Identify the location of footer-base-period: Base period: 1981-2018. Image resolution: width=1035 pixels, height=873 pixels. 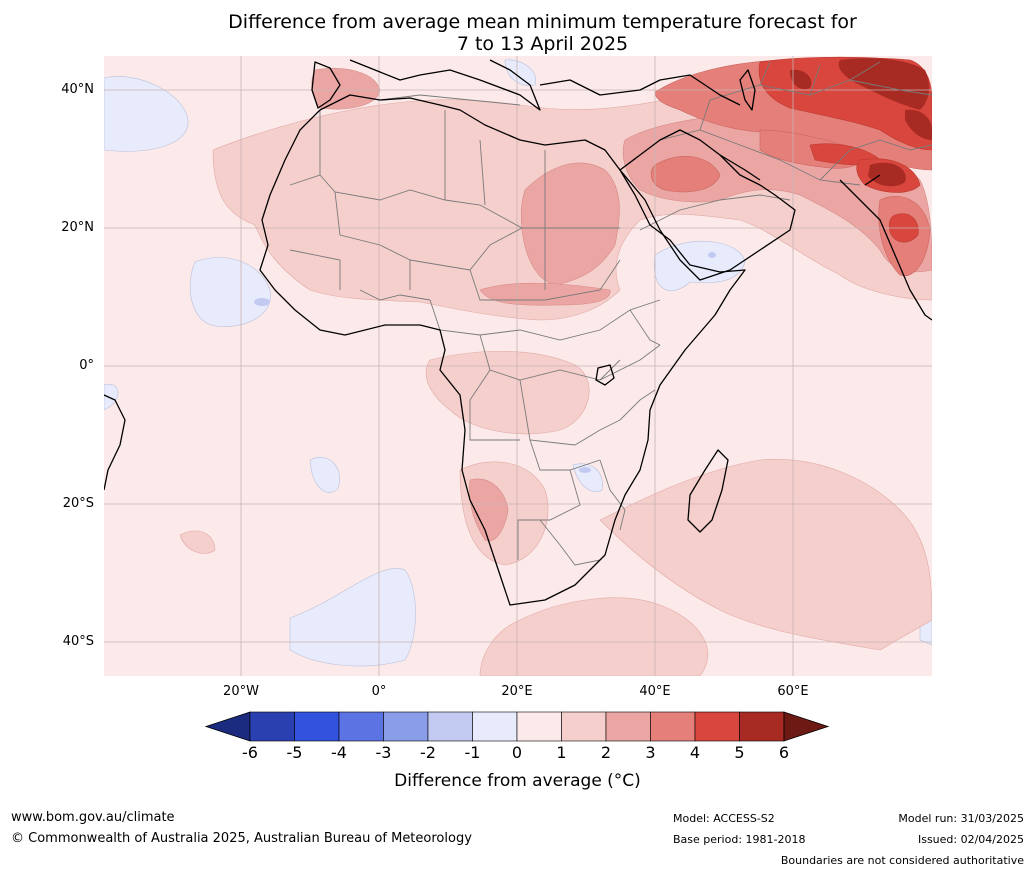
(739, 839).